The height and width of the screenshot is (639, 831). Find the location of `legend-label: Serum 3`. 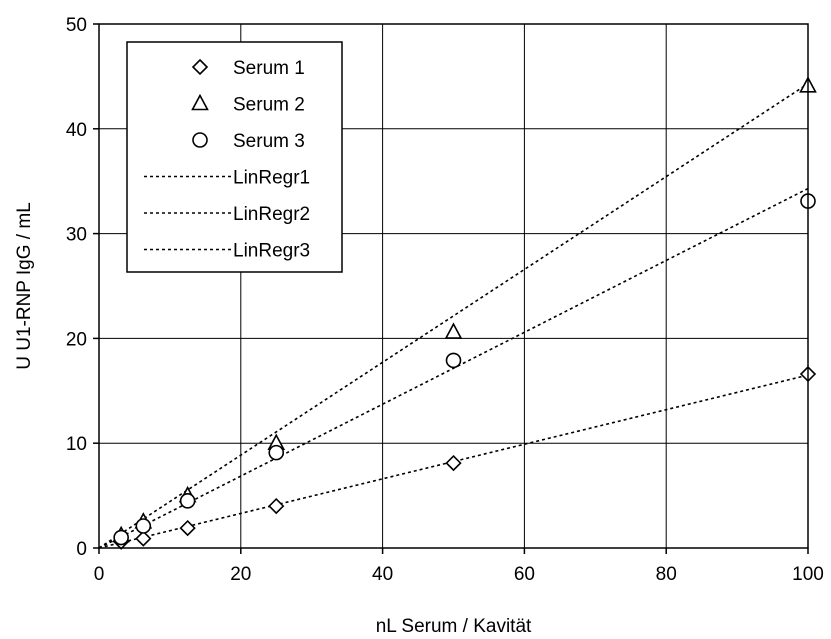

legend-label: Serum 3 is located at coordinates (269, 141).